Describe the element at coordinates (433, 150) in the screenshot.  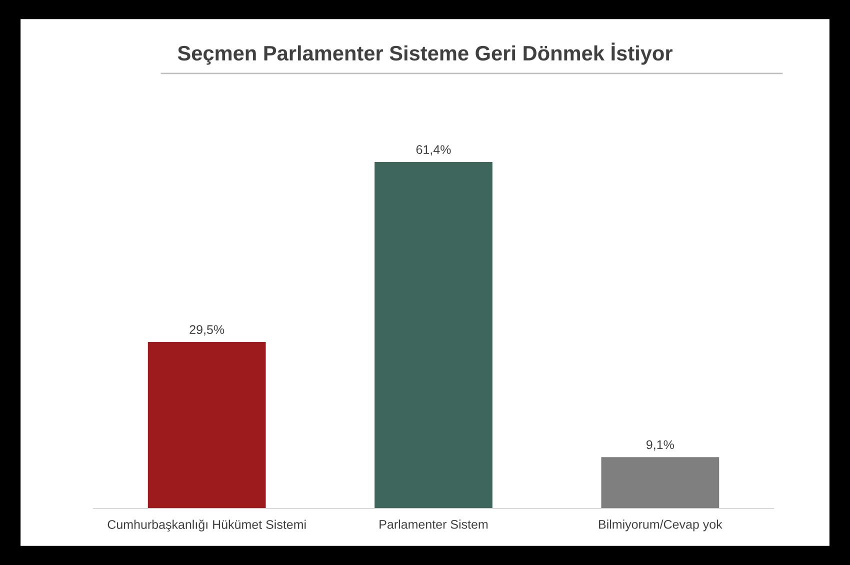
I see `data-label: 61,4%` at that location.